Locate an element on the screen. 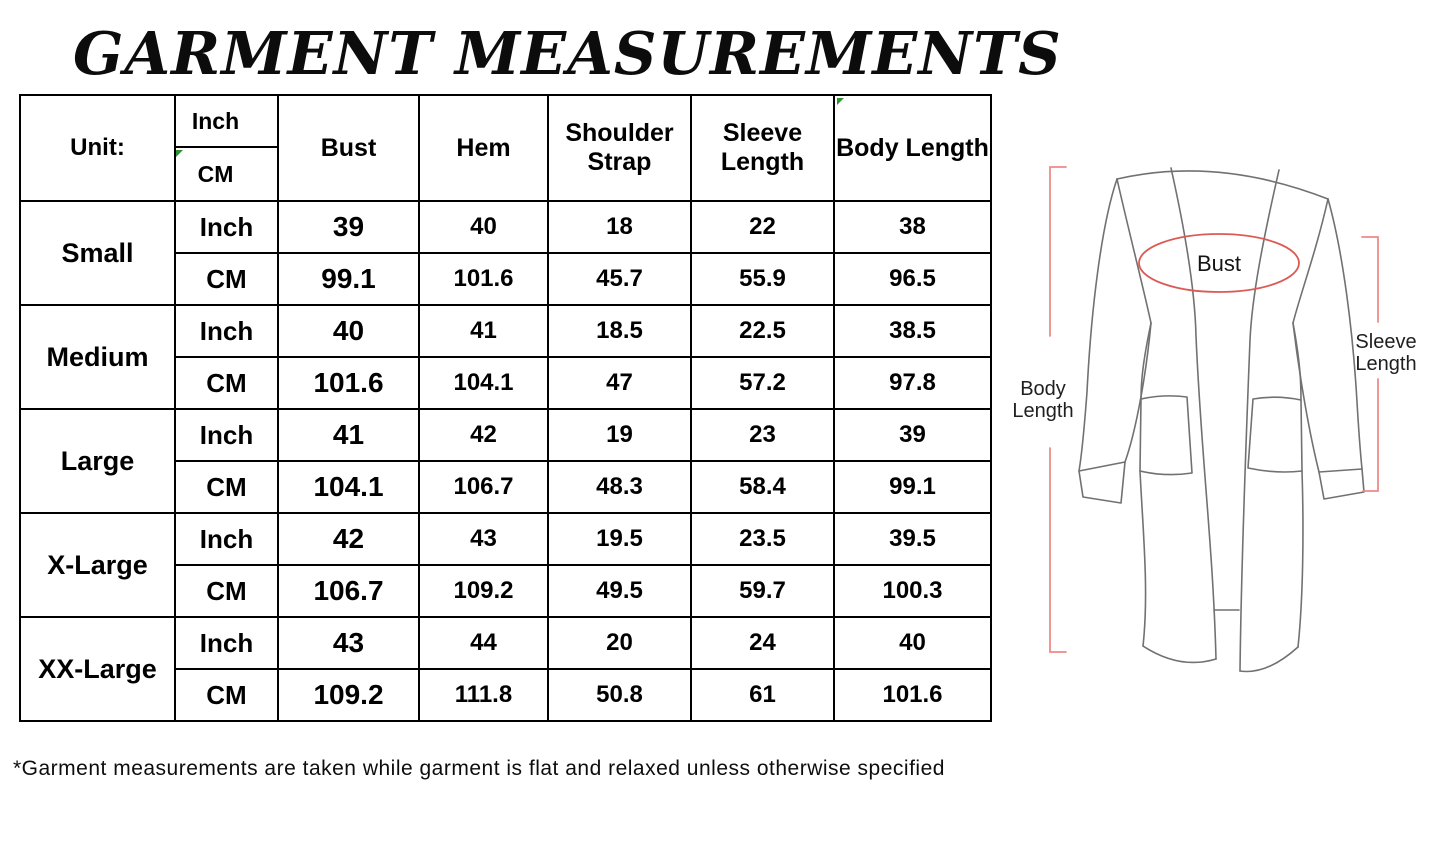 The image size is (1445, 843). size-label-x-large: X-Large is located at coordinates (97, 565).